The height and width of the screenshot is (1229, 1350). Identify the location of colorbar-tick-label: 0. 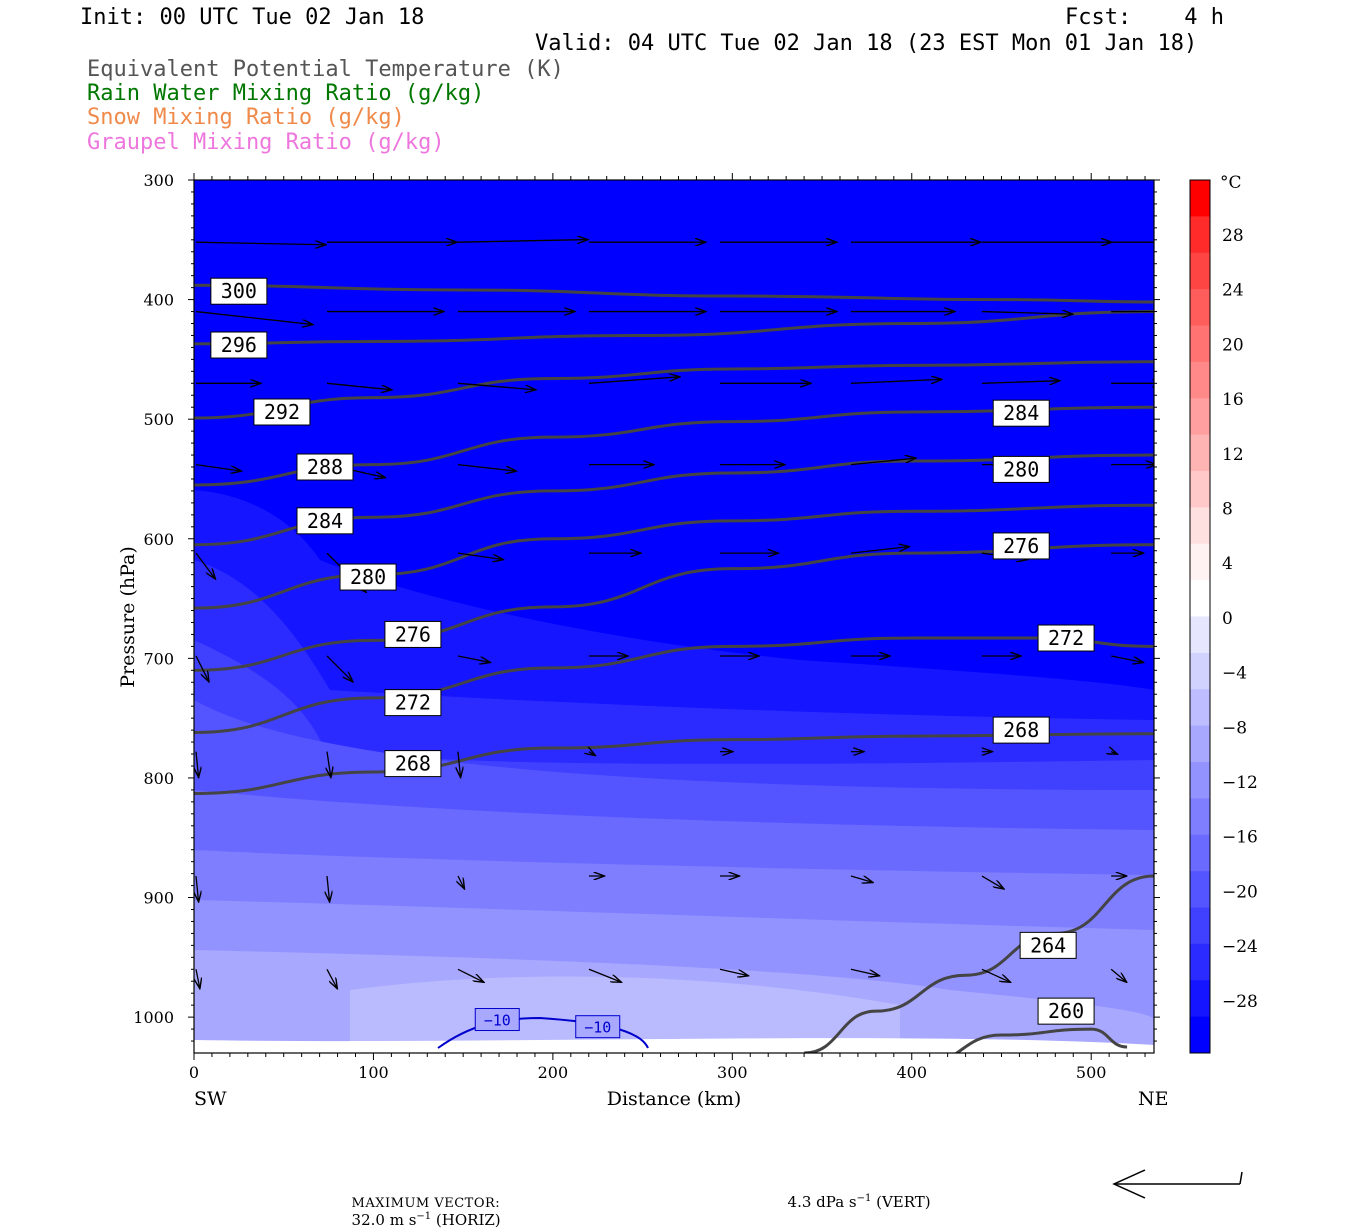
(1227, 619).